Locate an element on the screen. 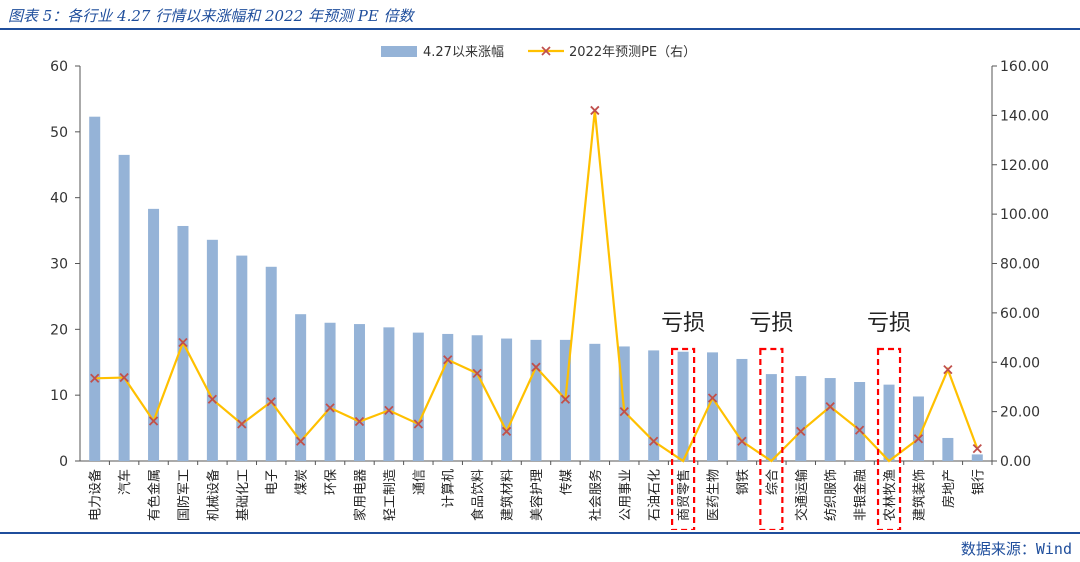 Image resolution: width=1080 pixels, height=562 pixels. right-tick-label: 160.00 is located at coordinates (1024, 67).